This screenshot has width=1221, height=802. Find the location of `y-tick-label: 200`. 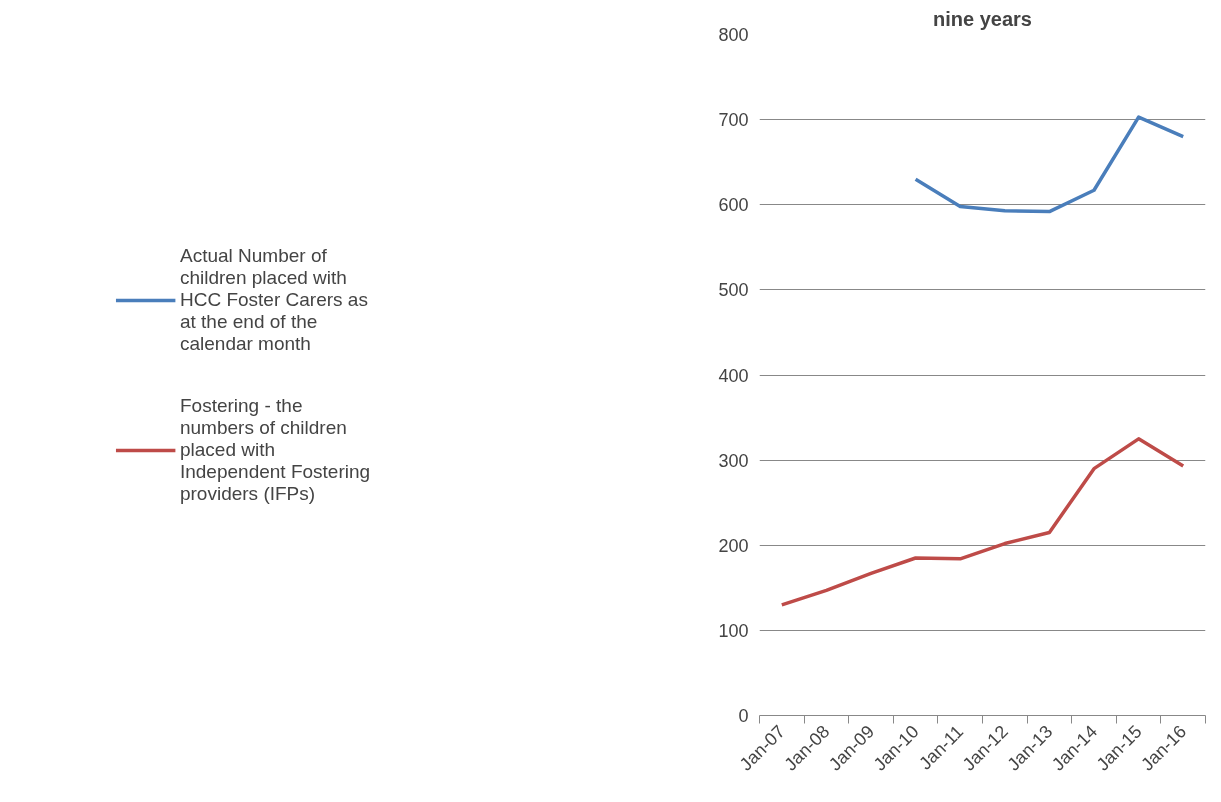

y-tick-label: 200 is located at coordinates (733, 545).